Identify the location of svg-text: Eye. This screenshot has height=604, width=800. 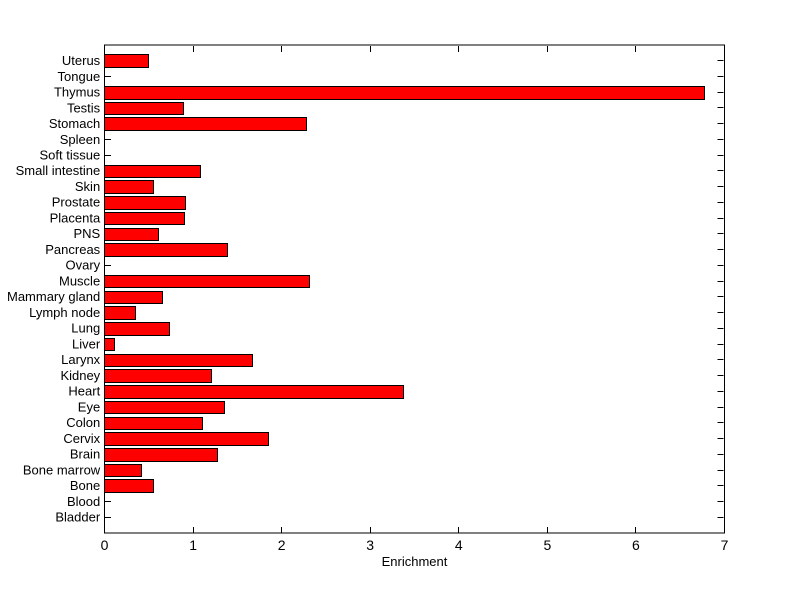
(89, 406).